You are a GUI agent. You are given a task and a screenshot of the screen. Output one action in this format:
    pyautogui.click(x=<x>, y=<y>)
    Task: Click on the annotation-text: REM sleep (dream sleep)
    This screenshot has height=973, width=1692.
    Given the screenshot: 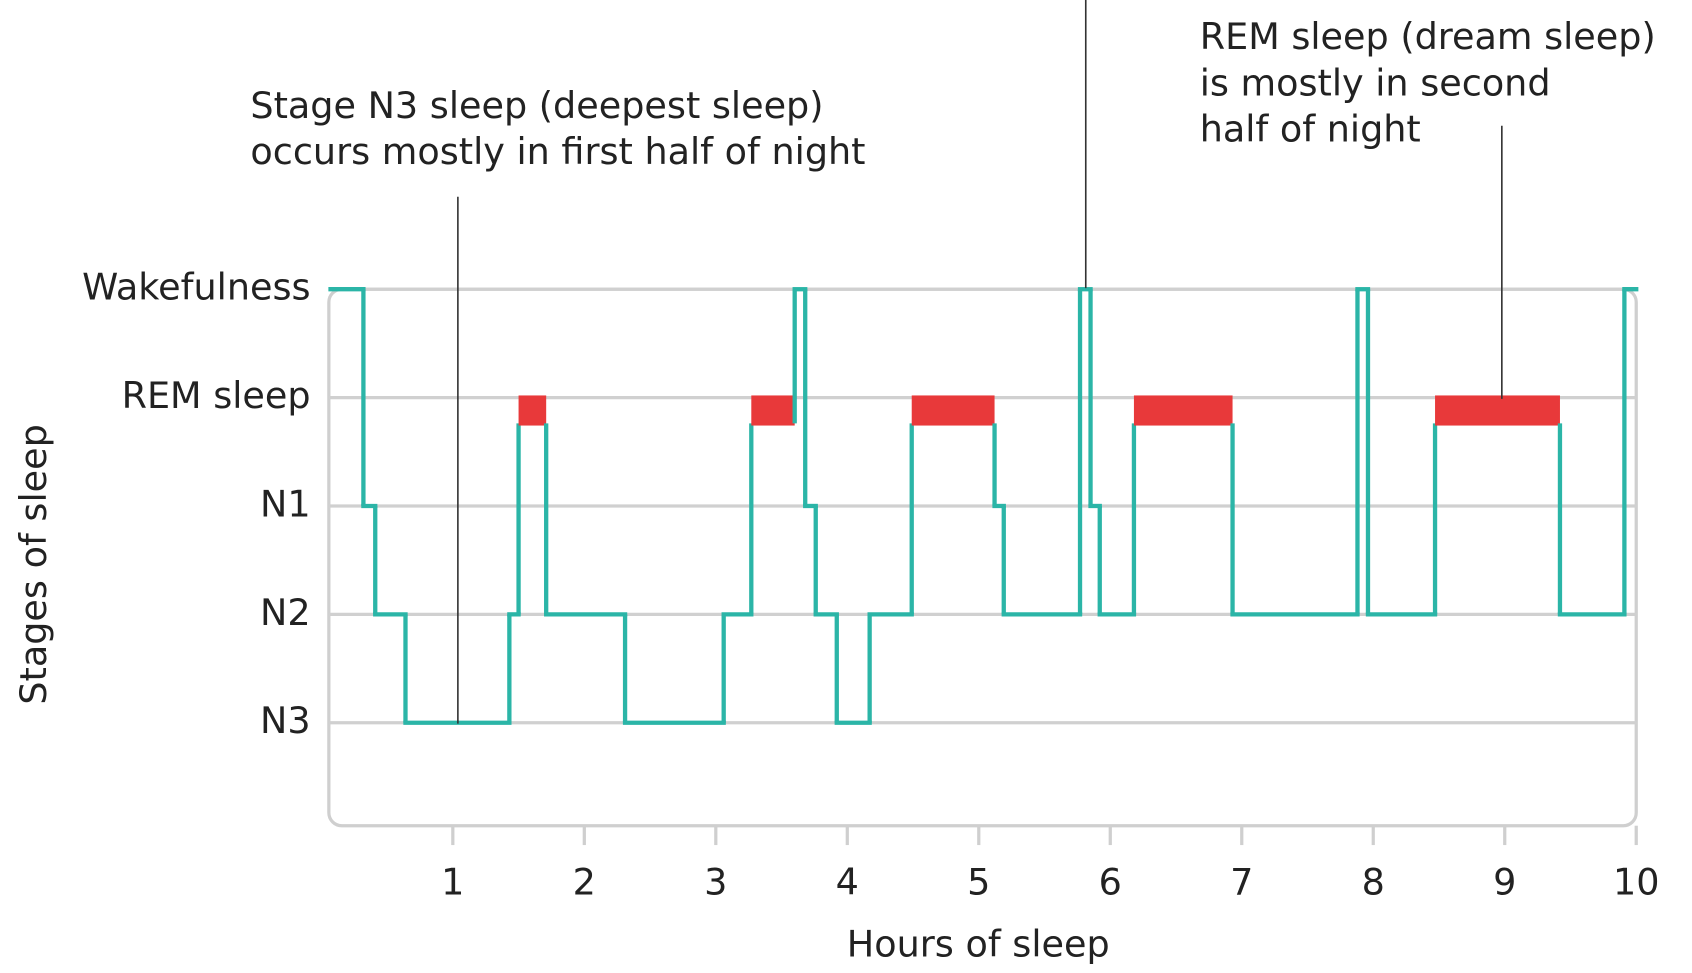 What is the action you would take?
    pyautogui.click(x=1428, y=36)
    